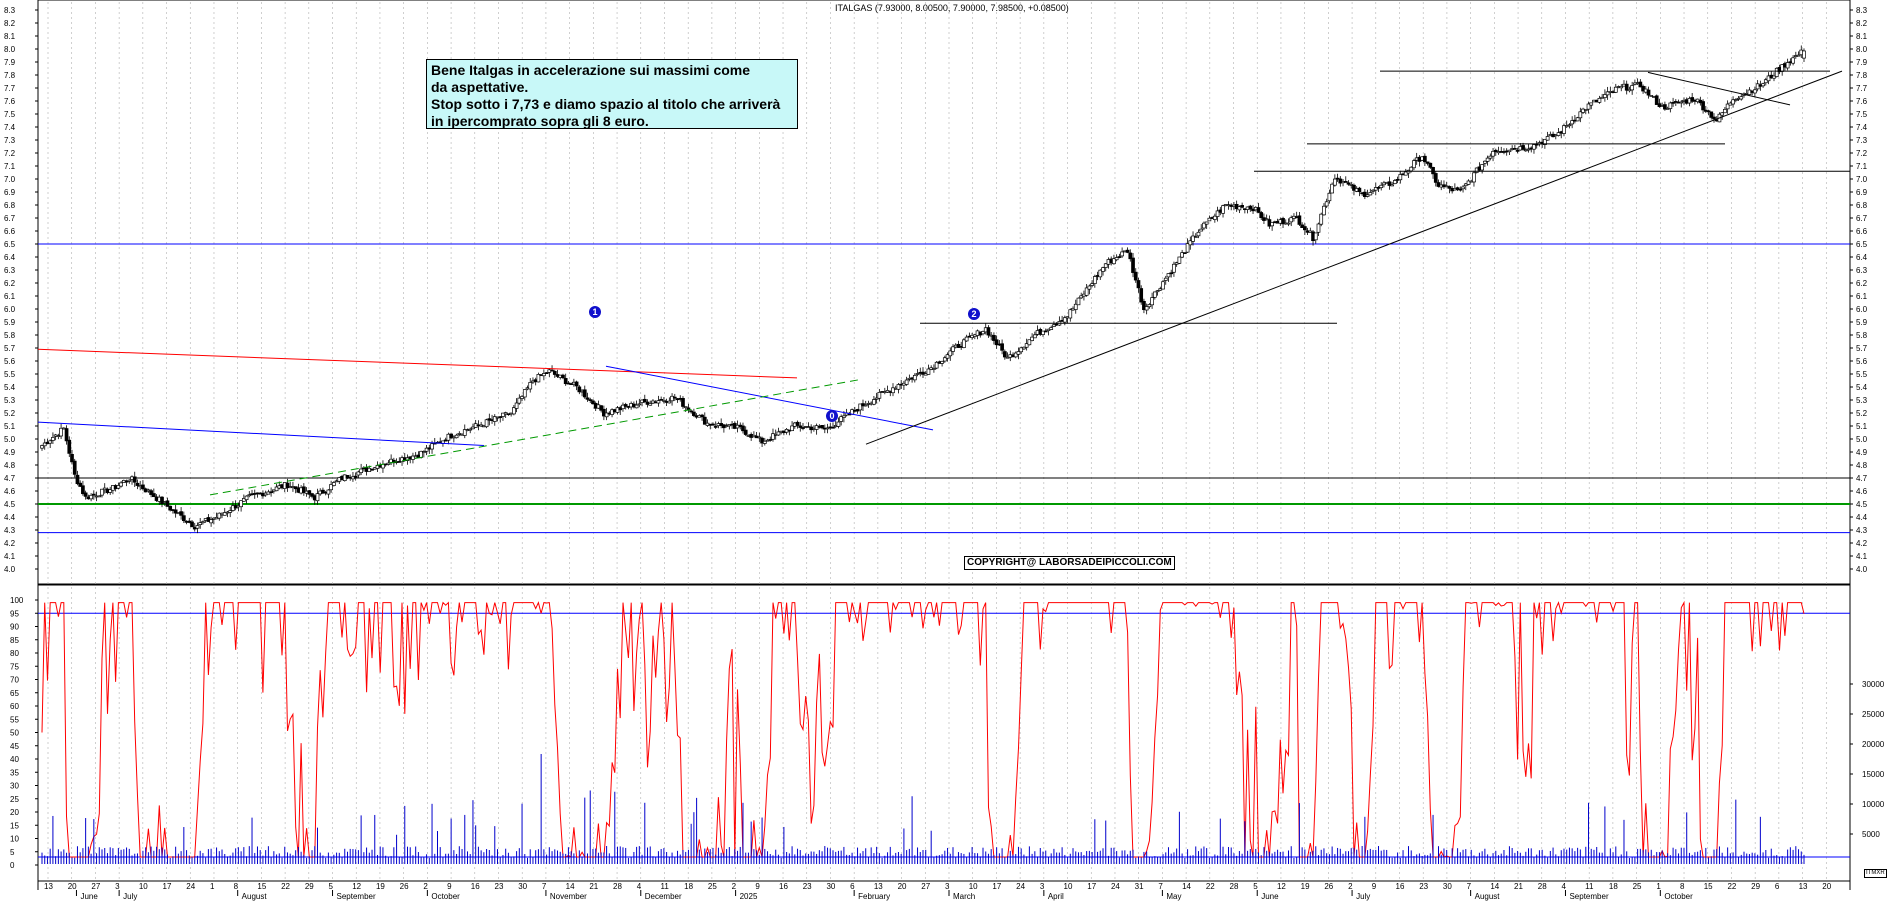 Image resolution: width=1890 pixels, height=907 pixels. Describe the element at coordinates (10, 452) in the screenshot. I see `y-tick-label-left: 4.9` at that location.